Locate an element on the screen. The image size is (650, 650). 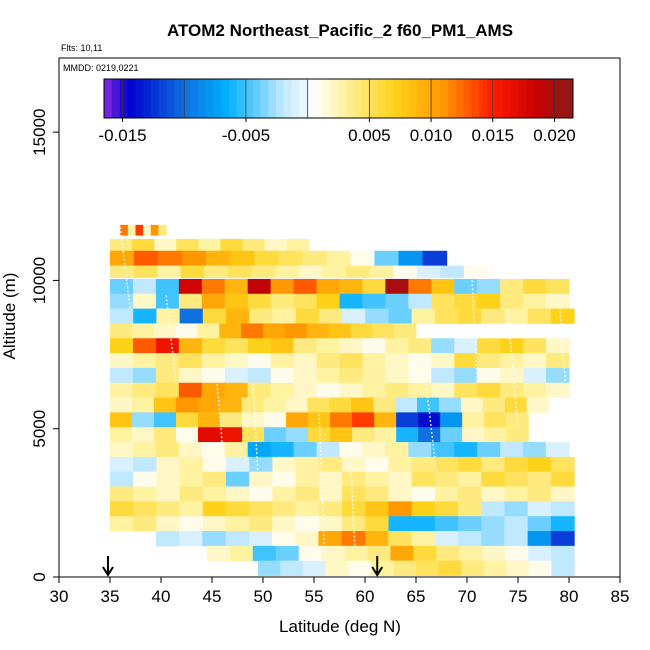
x-tick-label: 85 is located at coordinates (620, 596).